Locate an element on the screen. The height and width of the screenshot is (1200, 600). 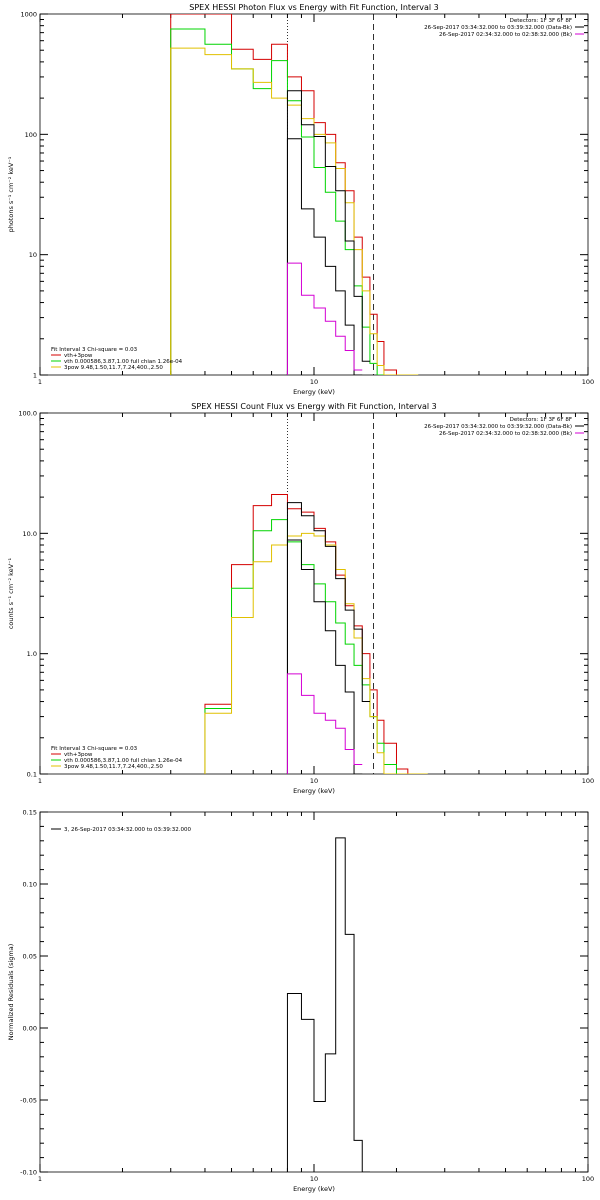
y-tick-label: -0.10 is located at coordinates (28, 1173).